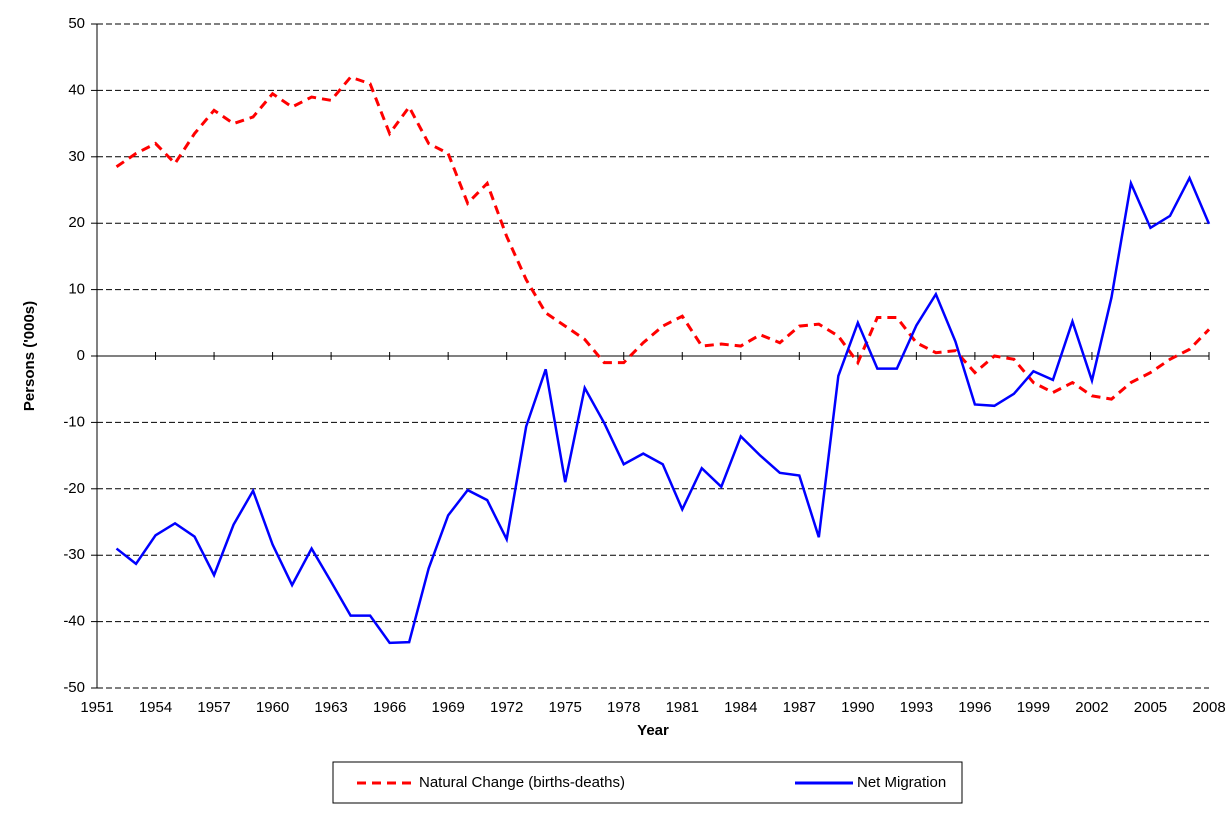 This screenshot has height=815, width=1231. I want to click on x-tick-label: 1993, so click(916, 707).